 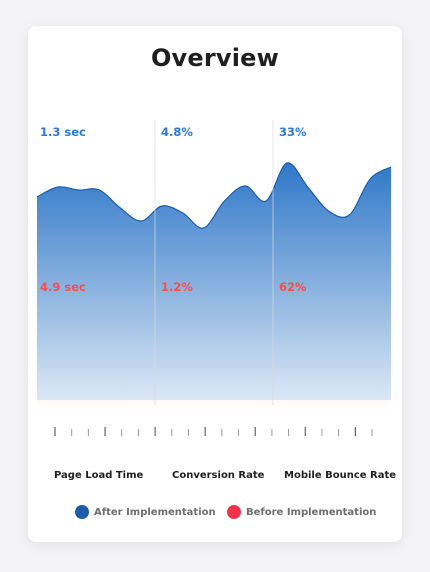 I want to click on category-label-bounce: Mobile Bounce Rate, so click(x=340, y=475).